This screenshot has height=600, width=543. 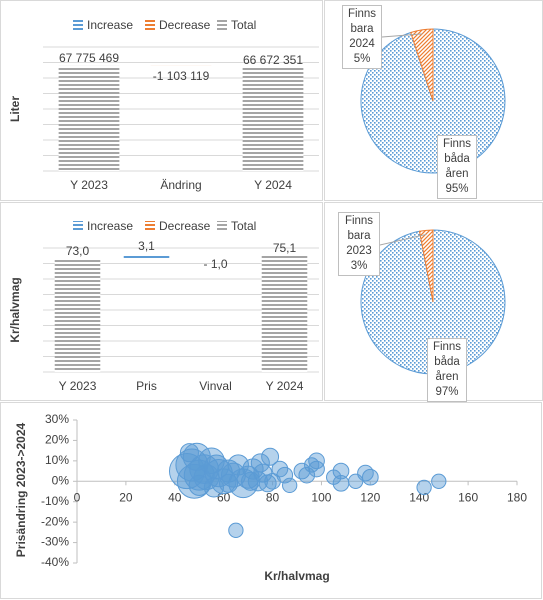 I want to click on slice-value: 3%, so click(x=359, y=266).